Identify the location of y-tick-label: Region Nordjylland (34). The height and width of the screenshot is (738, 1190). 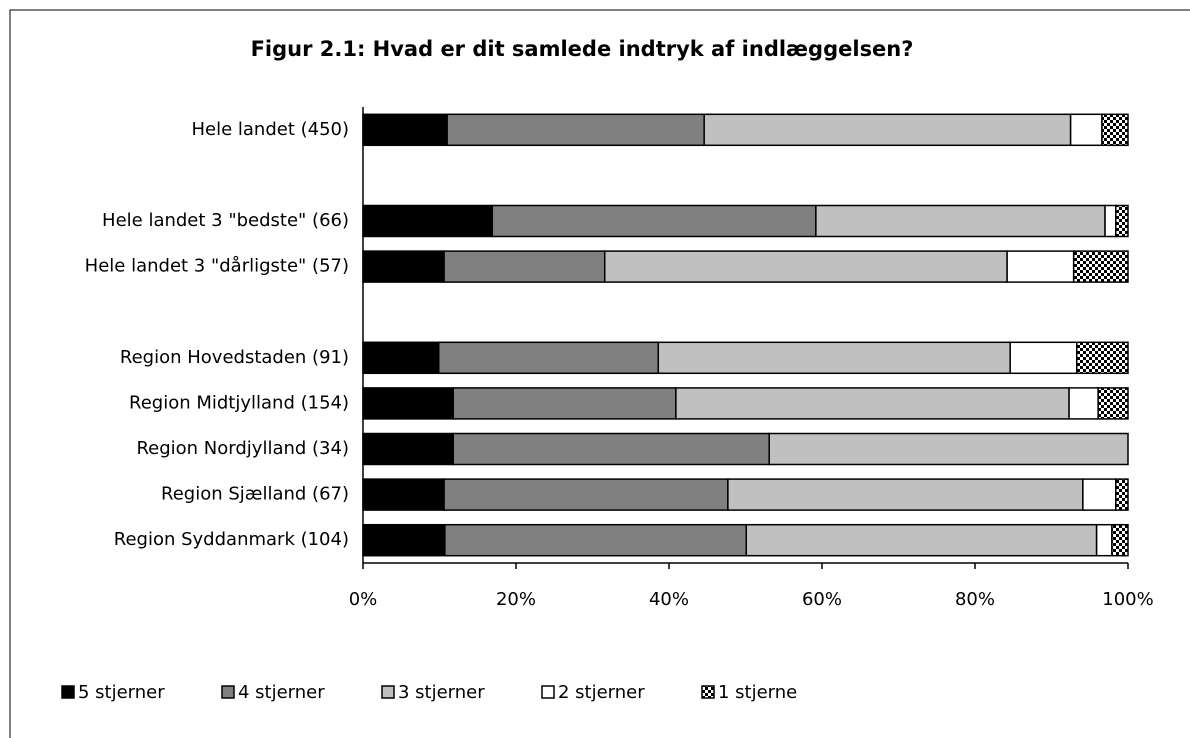
(242, 448).